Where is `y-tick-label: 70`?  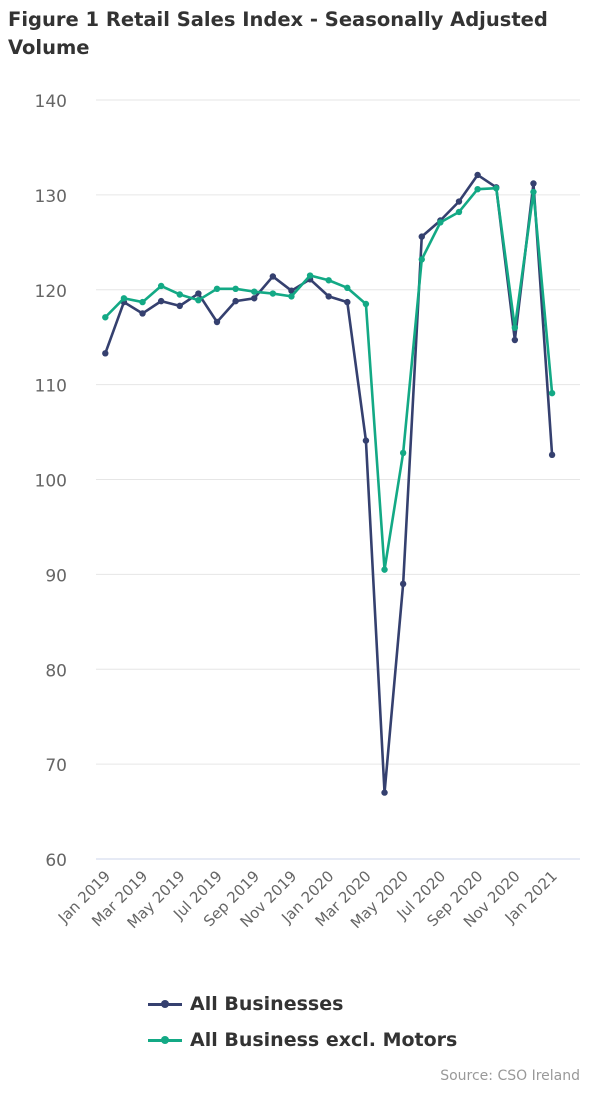 y-tick-label: 70 is located at coordinates (56, 766).